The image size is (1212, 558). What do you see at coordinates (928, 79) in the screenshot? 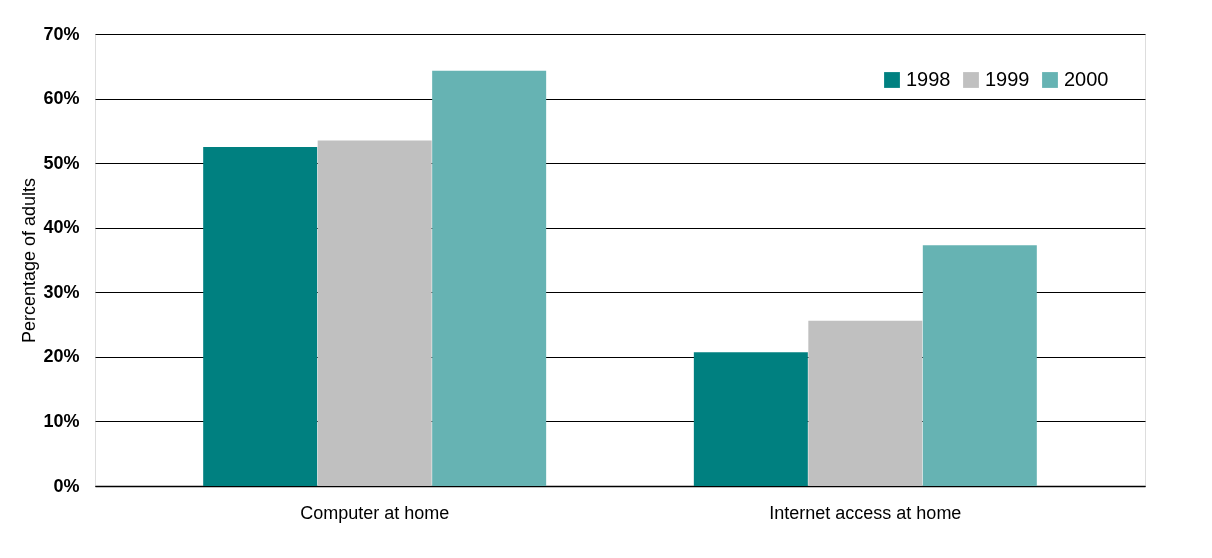
I see `legend-label: 1998` at bounding box center [928, 79].